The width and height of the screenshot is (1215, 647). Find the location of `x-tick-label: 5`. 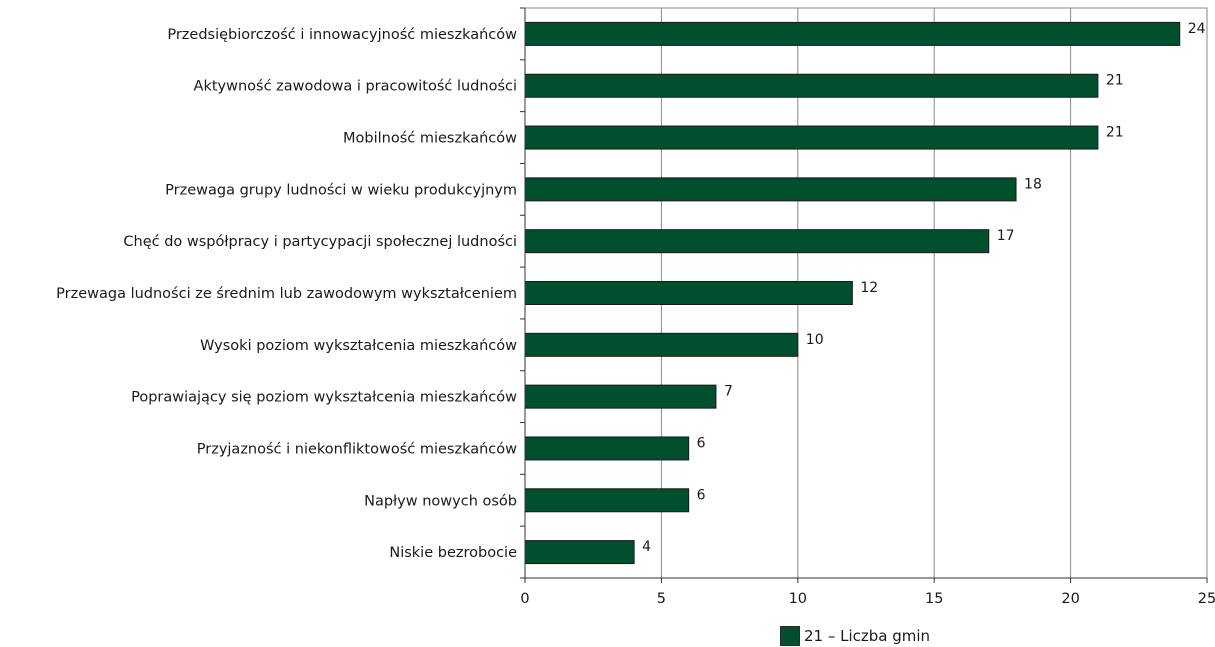

x-tick-label: 5 is located at coordinates (661, 599).